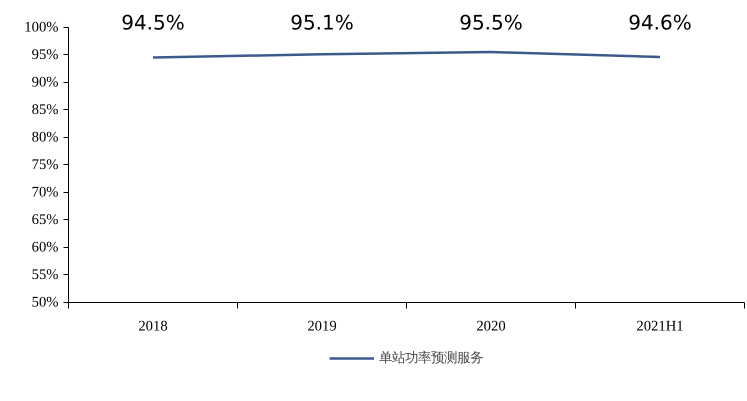 This screenshot has width=747, height=401. What do you see at coordinates (322, 326) in the screenshot?
I see `x-tick-label: 2019` at bounding box center [322, 326].